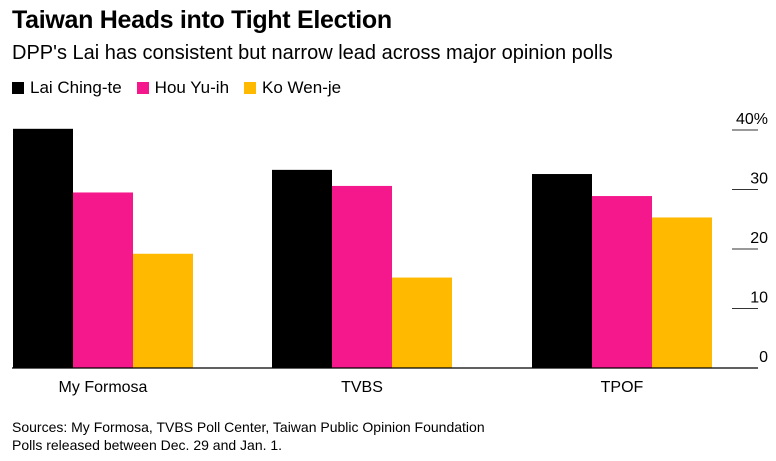  What do you see at coordinates (142, 88) in the screenshot?
I see `legend-swatch-hou` at bounding box center [142, 88].